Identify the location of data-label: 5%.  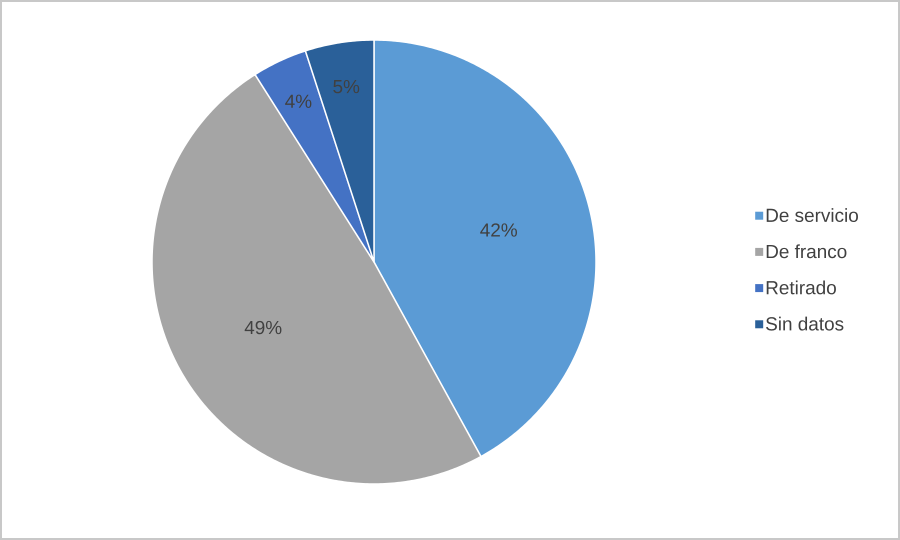
(346, 87).